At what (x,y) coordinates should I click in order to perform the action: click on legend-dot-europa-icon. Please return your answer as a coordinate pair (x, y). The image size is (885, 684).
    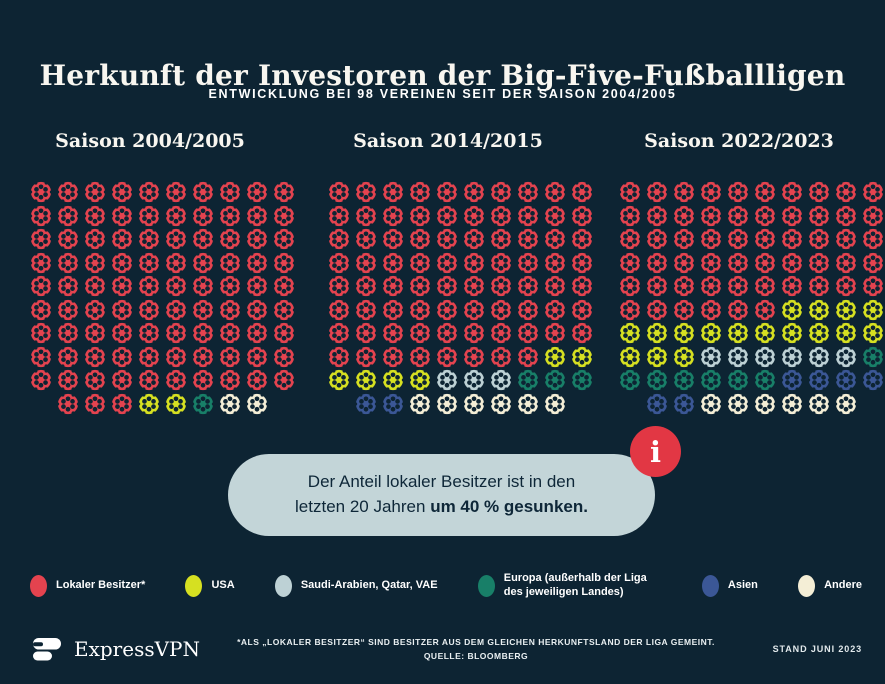
    Looking at the image, I should click on (486, 585).